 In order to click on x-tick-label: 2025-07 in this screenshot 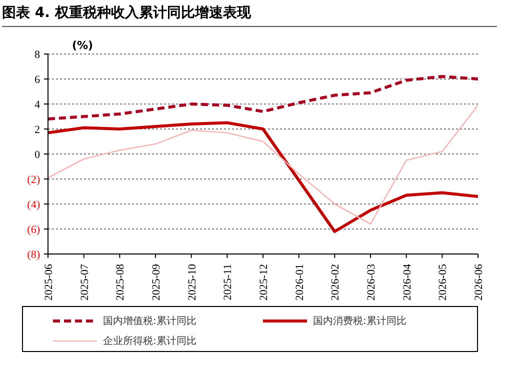, I will do `click(84, 282)`.